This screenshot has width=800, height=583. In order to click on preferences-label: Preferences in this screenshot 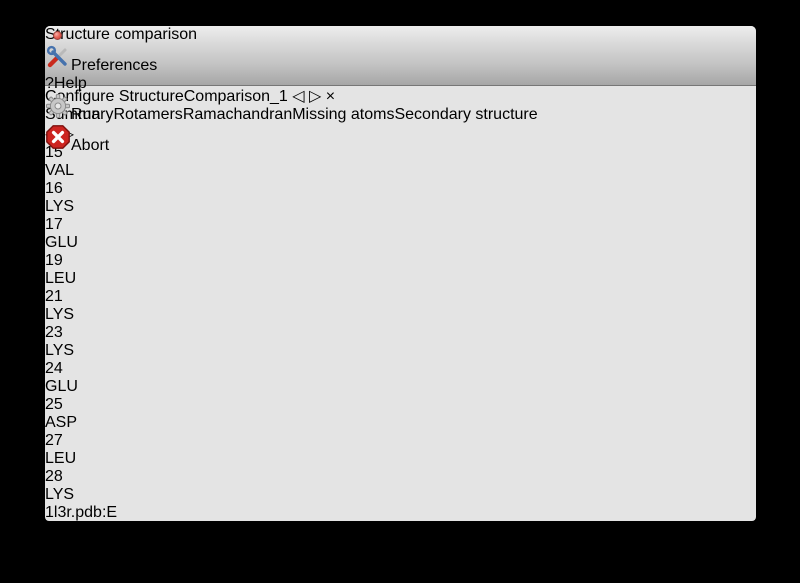, I will do `click(114, 65)`.